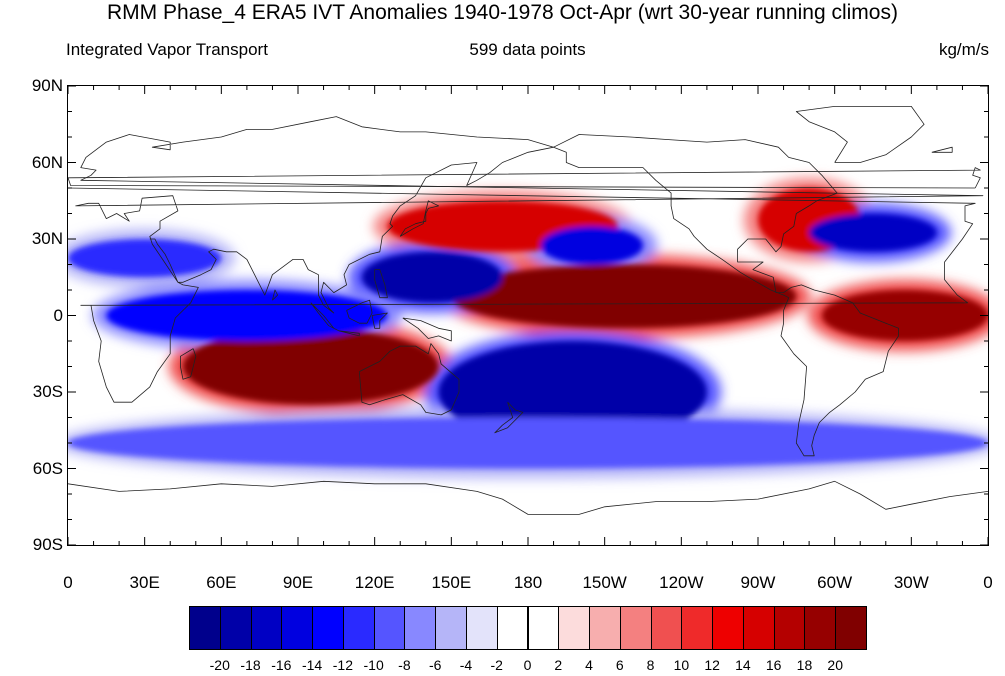 This screenshot has width=1005, height=676. What do you see at coordinates (589, 665) in the screenshot?
I see `colorbar-label: 4` at bounding box center [589, 665].